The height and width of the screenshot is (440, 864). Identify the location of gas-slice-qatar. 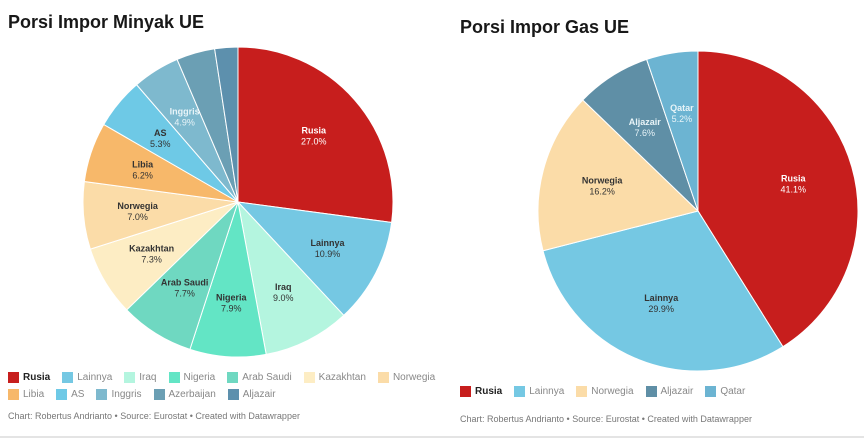
(672, 131).